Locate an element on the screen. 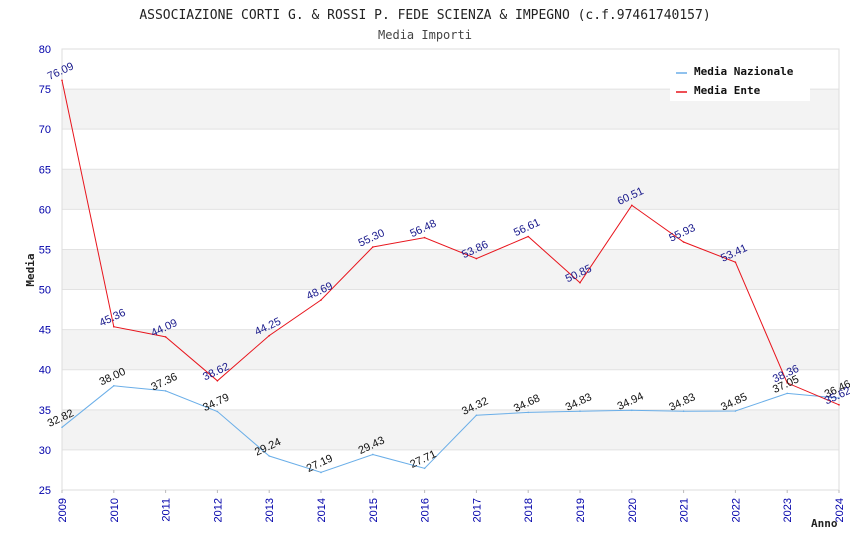 The height and width of the screenshot is (550, 850). y-tick-label: 65 is located at coordinates (45, 170).